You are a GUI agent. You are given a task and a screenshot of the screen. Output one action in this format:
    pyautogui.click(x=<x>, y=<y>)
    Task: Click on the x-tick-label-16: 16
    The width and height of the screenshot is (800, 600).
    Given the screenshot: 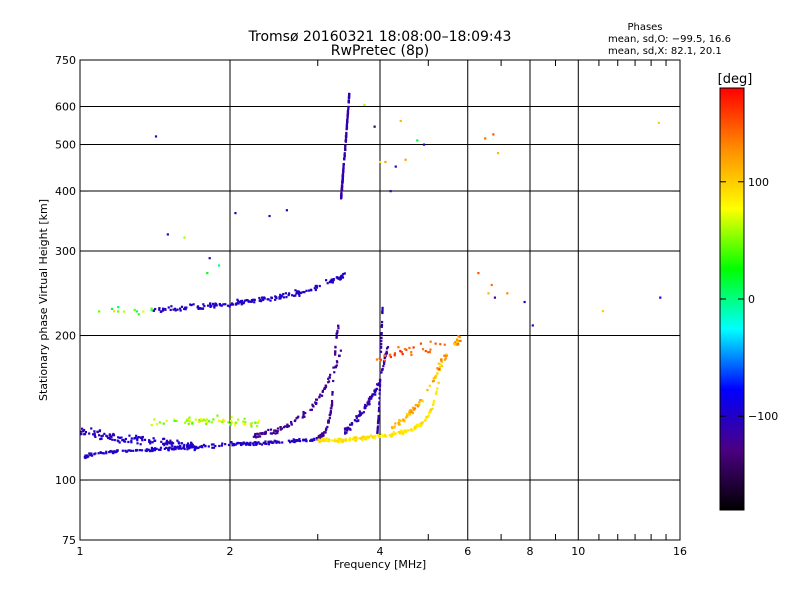 What is the action you would take?
    pyautogui.click(x=680, y=551)
    